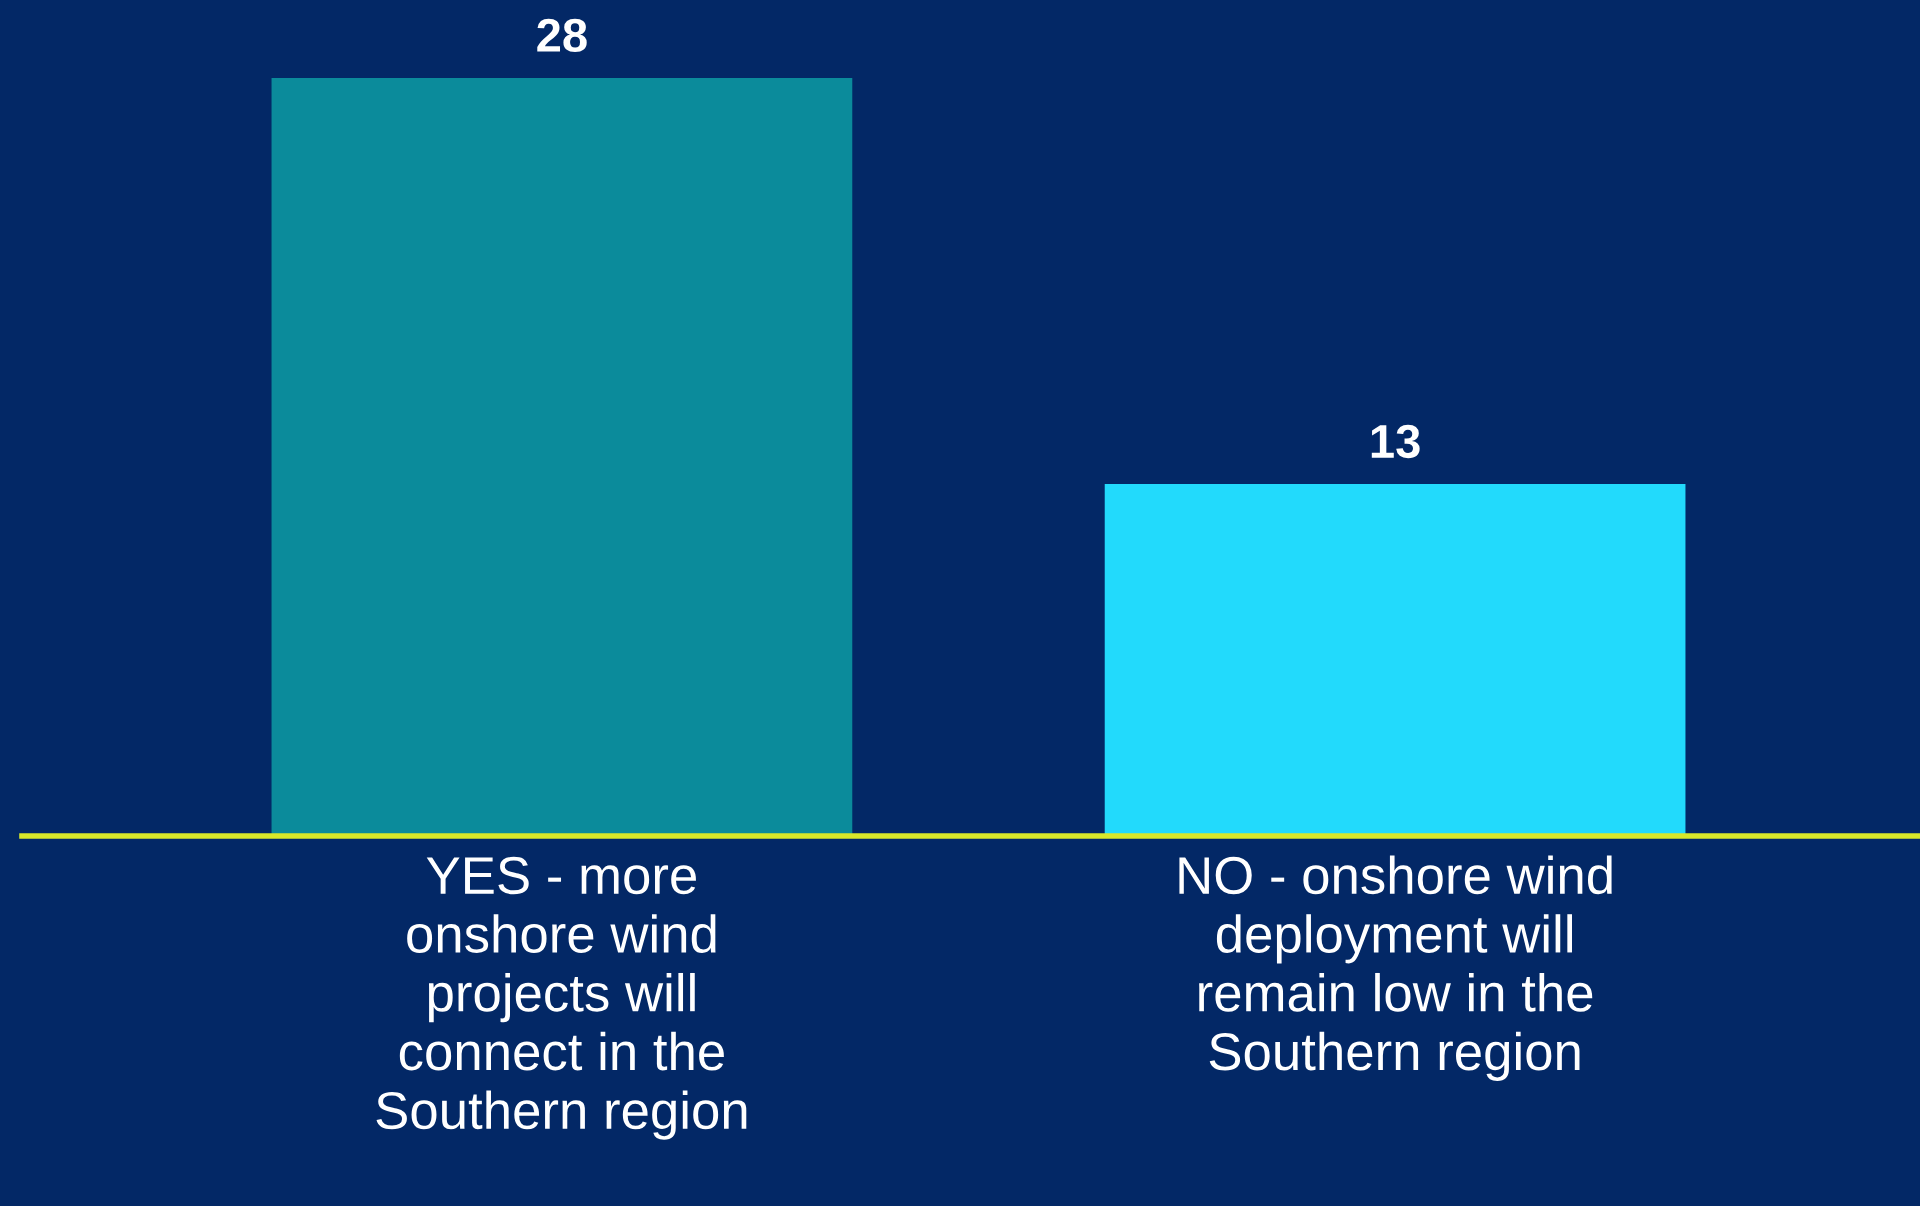 The width and height of the screenshot is (1920, 1206). I want to click on x-tick-label: NO - onshore wind deployment will remain low in the Southern region, so click(1395, 968).